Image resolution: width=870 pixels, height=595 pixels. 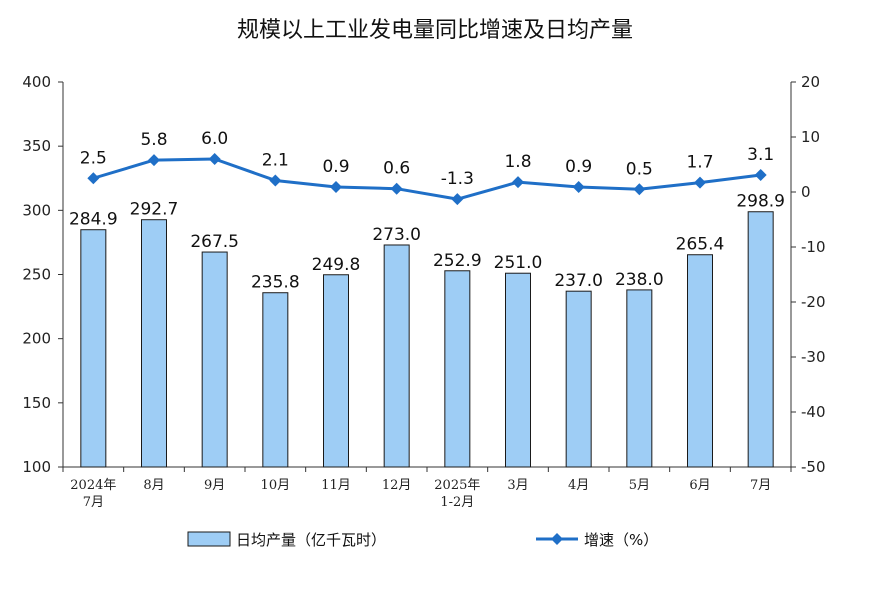 I want to click on growth-polyline, so click(x=426, y=179).